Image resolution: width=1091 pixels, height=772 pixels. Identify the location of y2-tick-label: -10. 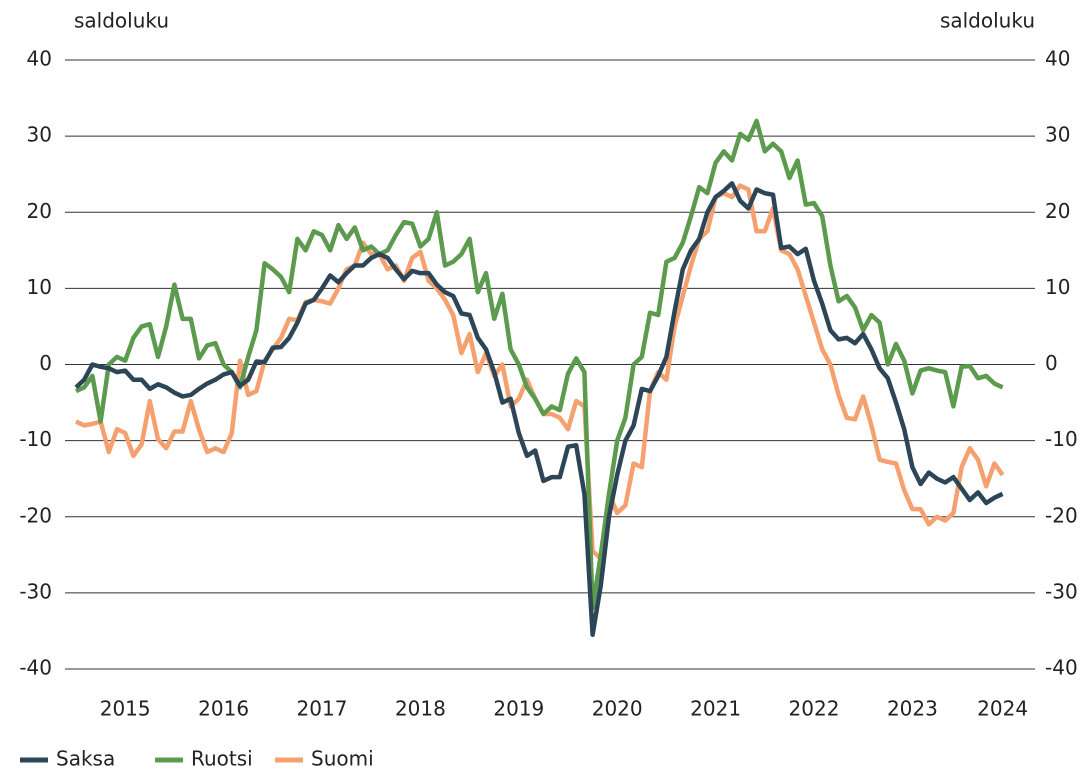
(1061, 439).